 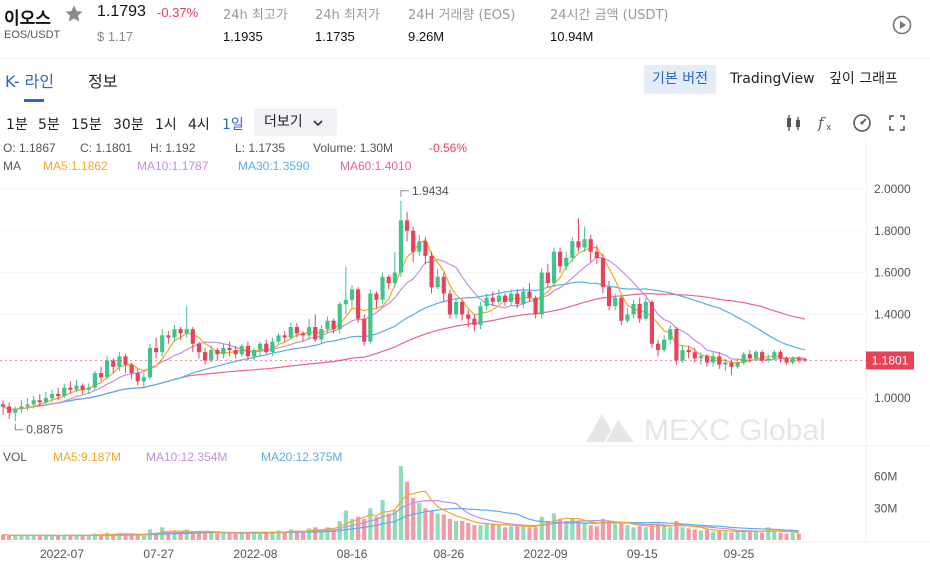 What do you see at coordinates (178, 12) in the screenshot?
I see `price-change: -0.37%` at bounding box center [178, 12].